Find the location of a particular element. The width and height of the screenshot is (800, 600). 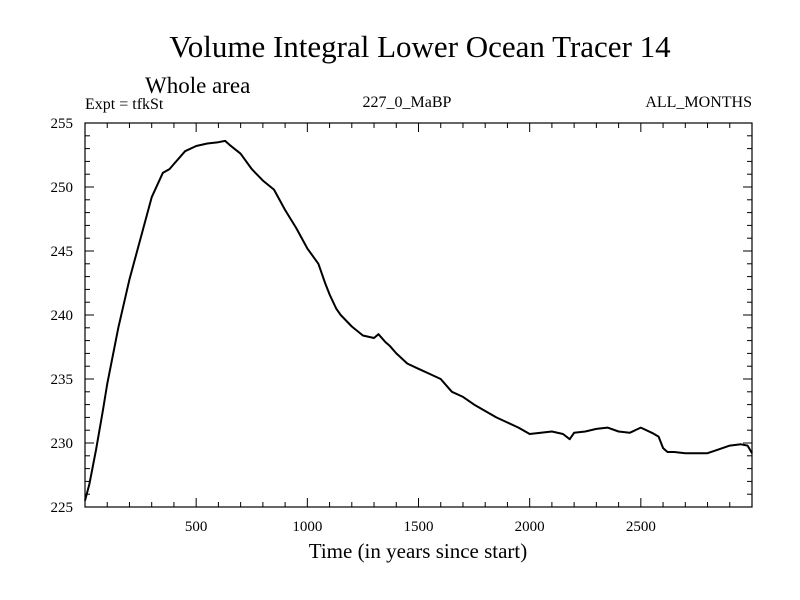

y-tick-label: 245 is located at coordinates (62, 252).